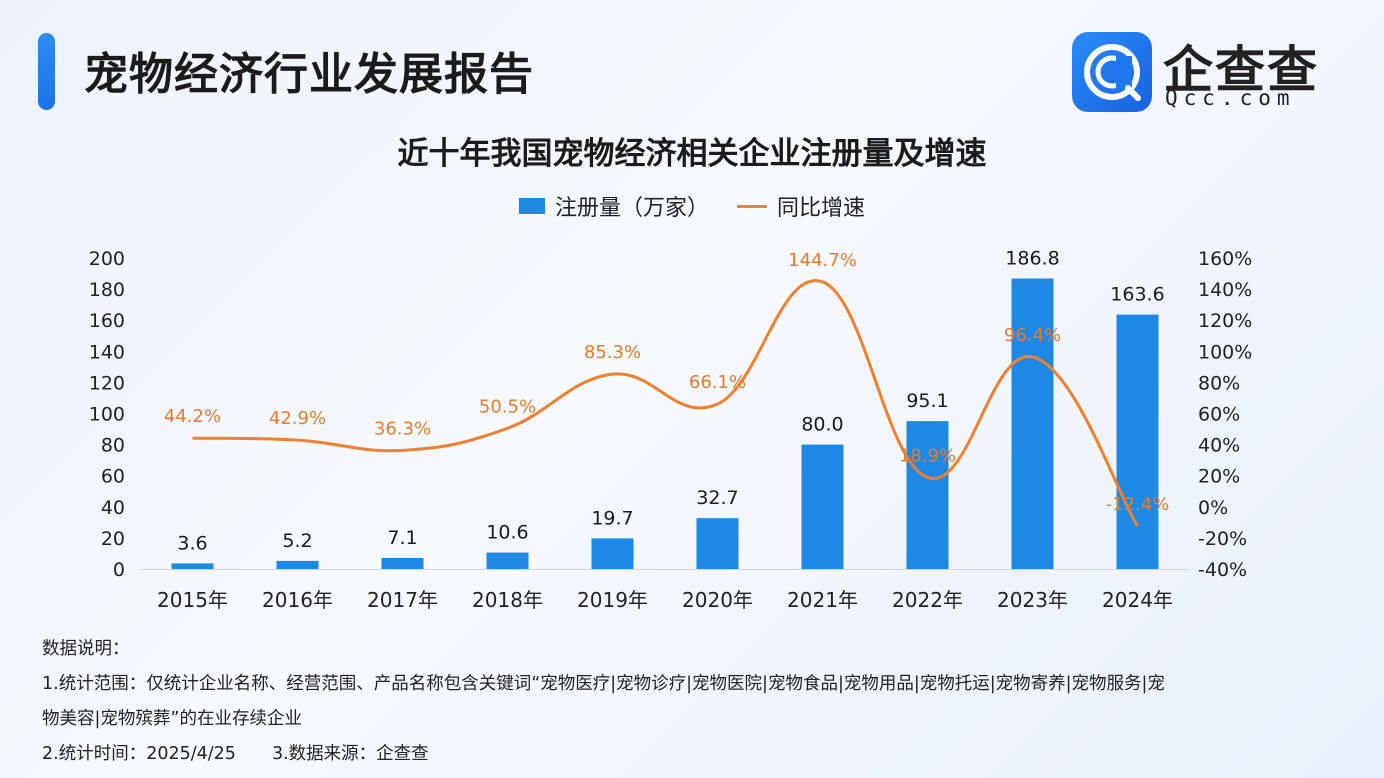 This screenshot has width=1384, height=778. What do you see at coordinates (821, 208) in the screenshot?
I see `legend-line-label: 同比增速` at bounding box center [821, 208].